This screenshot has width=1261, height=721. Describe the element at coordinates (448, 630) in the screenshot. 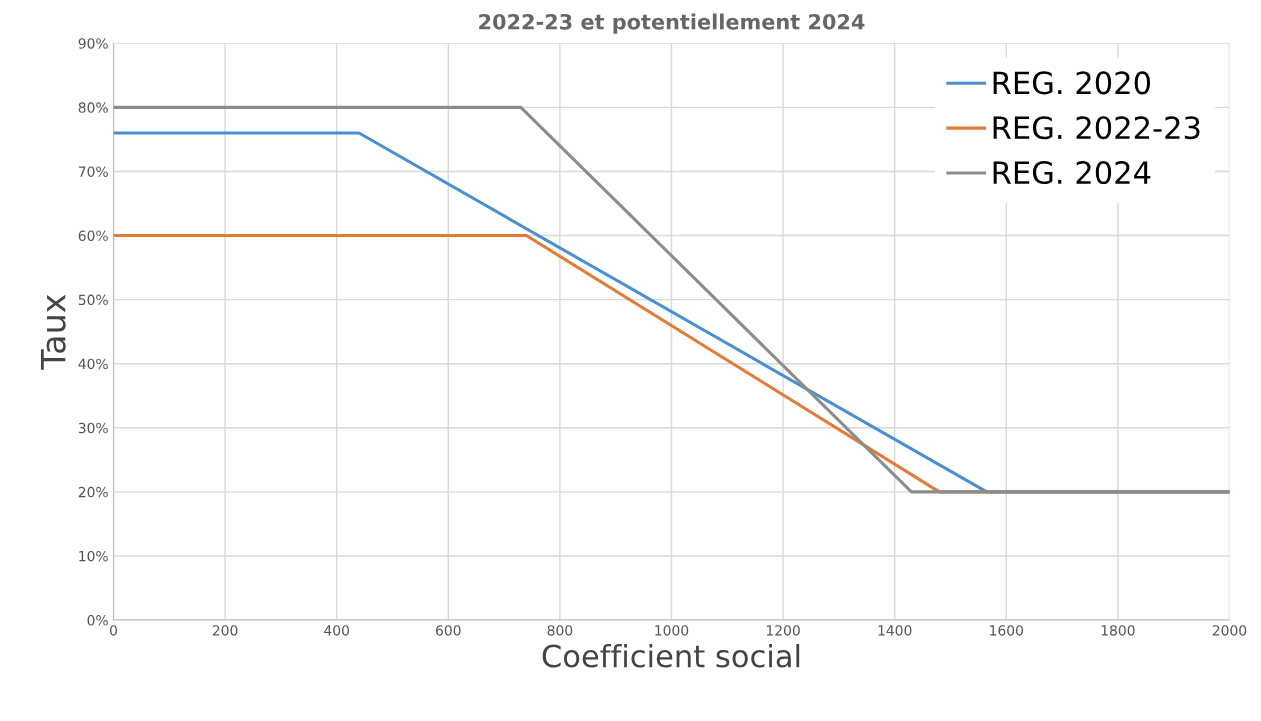

I see `x-tick-label: 600` at that location.